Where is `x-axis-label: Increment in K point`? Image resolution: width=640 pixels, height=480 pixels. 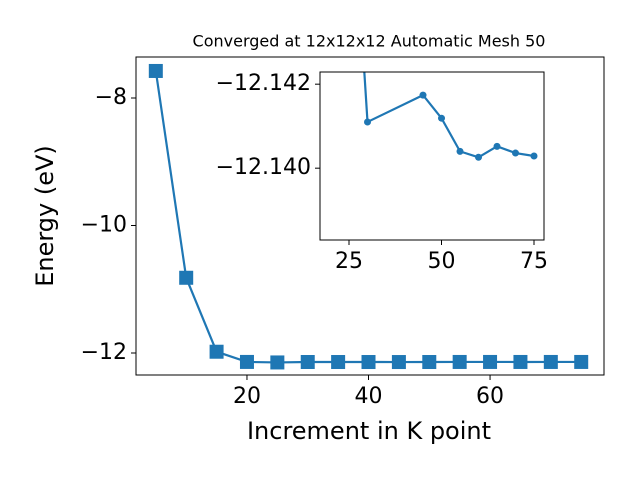
x-axis-label: Increment in K point is located at coordinates (369, 431).